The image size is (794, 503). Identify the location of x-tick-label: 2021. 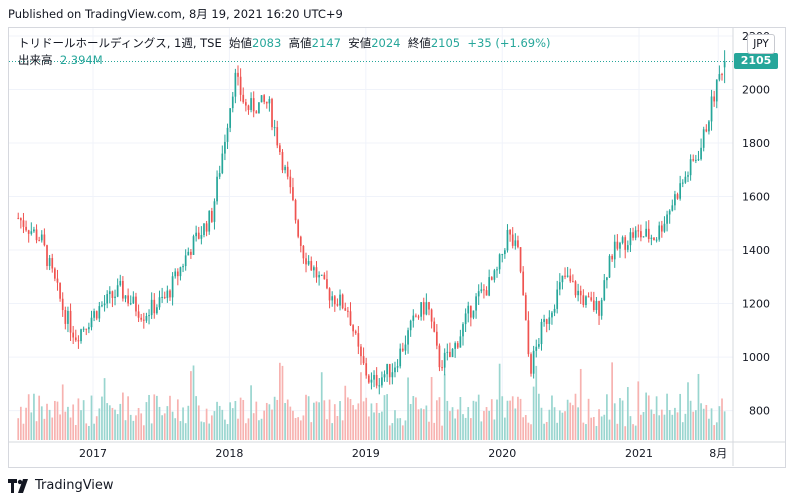
(639, 453).